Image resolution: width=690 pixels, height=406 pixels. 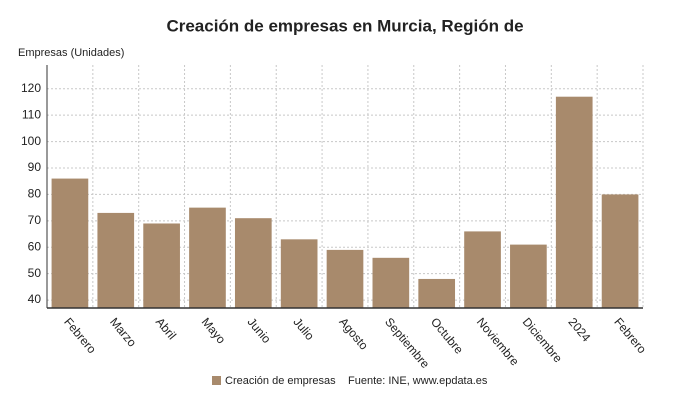 I want to click on x-tick-label: Abril, so click(x=166, y=328).